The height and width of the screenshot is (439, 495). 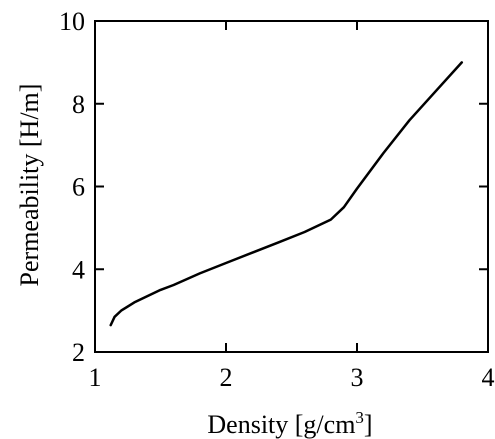 I want to click on x-axis-label-main: Density [g/cm, so click(x=281, y=424).